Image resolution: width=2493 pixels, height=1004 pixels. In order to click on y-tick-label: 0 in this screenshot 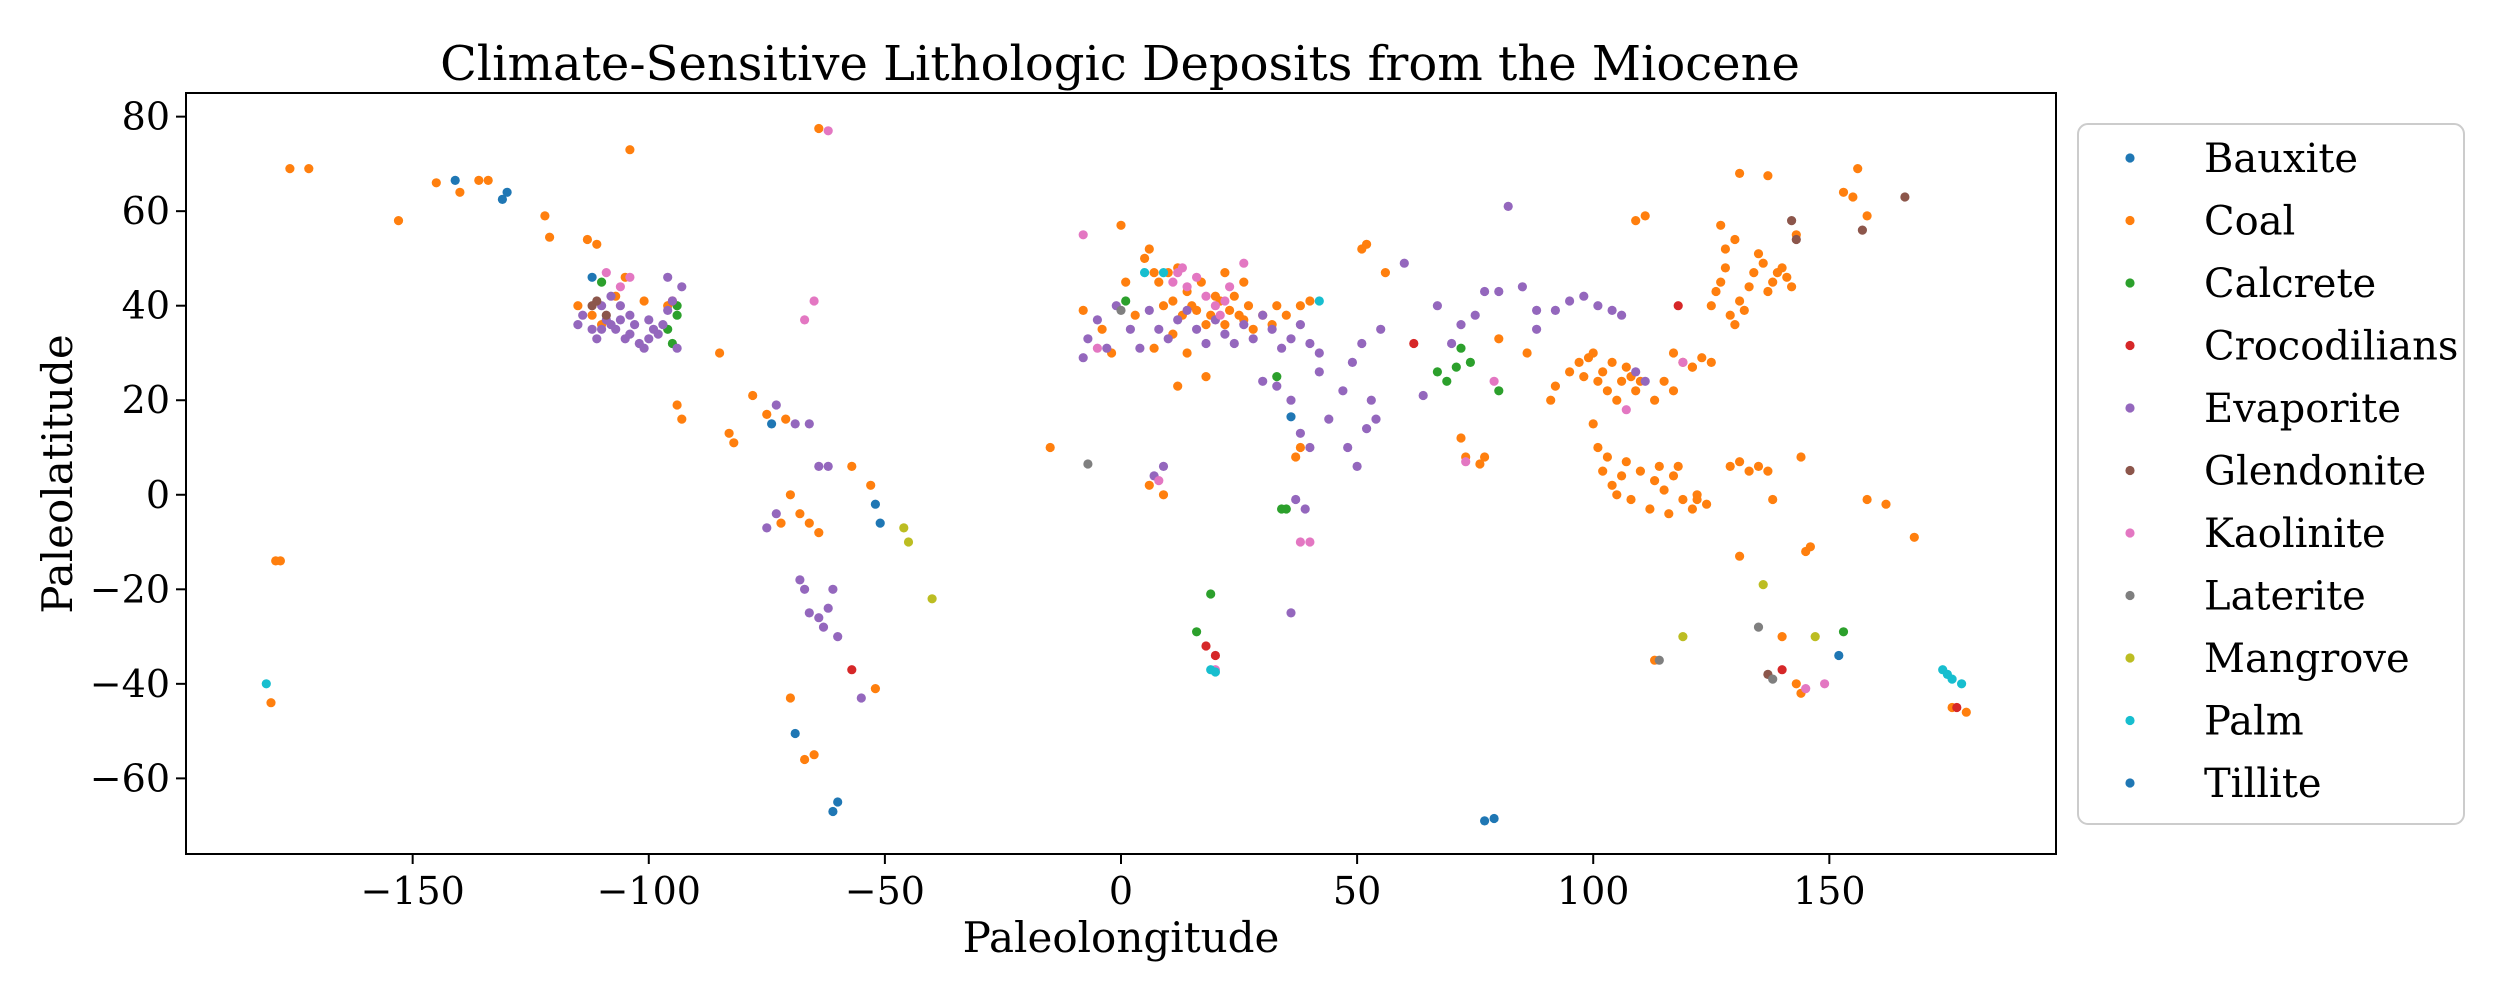, I will do `click(158, 495)`.